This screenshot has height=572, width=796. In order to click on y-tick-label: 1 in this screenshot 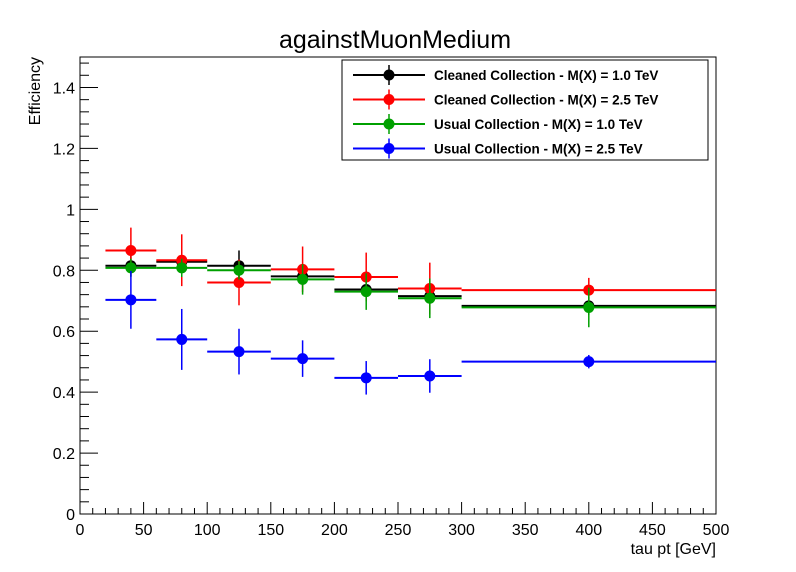, I will do `click(70, 210)`.